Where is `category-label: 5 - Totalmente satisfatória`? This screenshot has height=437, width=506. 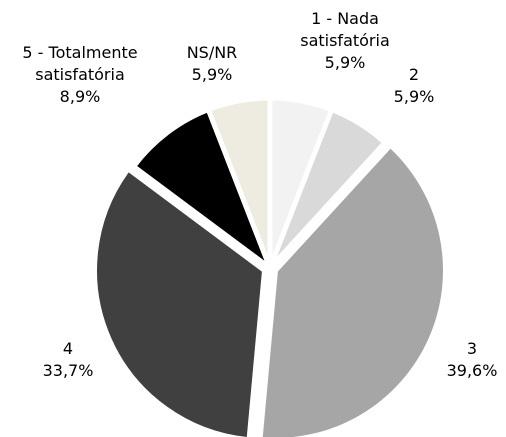
category-label: 5 - Totalmente satisfatória is located at coordinates (80, 63).